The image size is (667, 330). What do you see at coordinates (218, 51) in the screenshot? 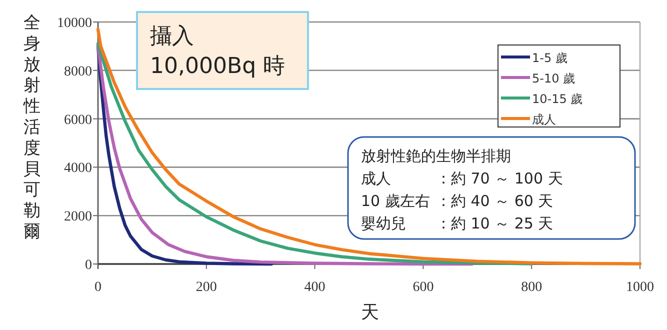
I see `annotation: 攝入 10,000Bq 時` at bounding box center [218, 51].